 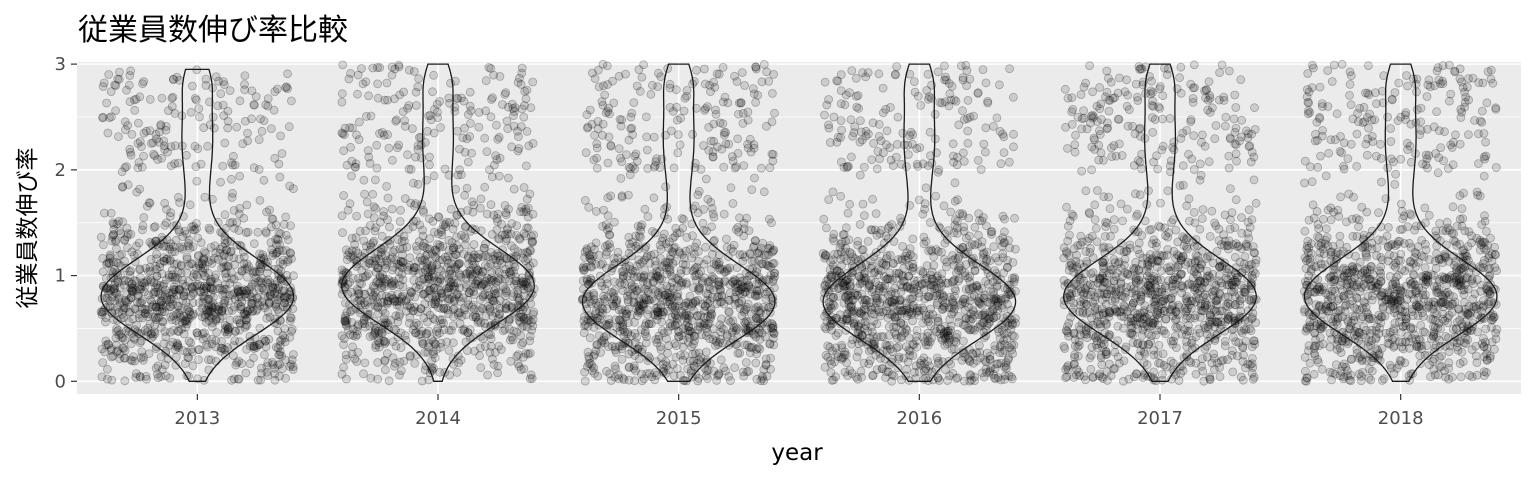 I want to click on chart-title: 従業員数伸び率比較, so click(x=213, y=30).